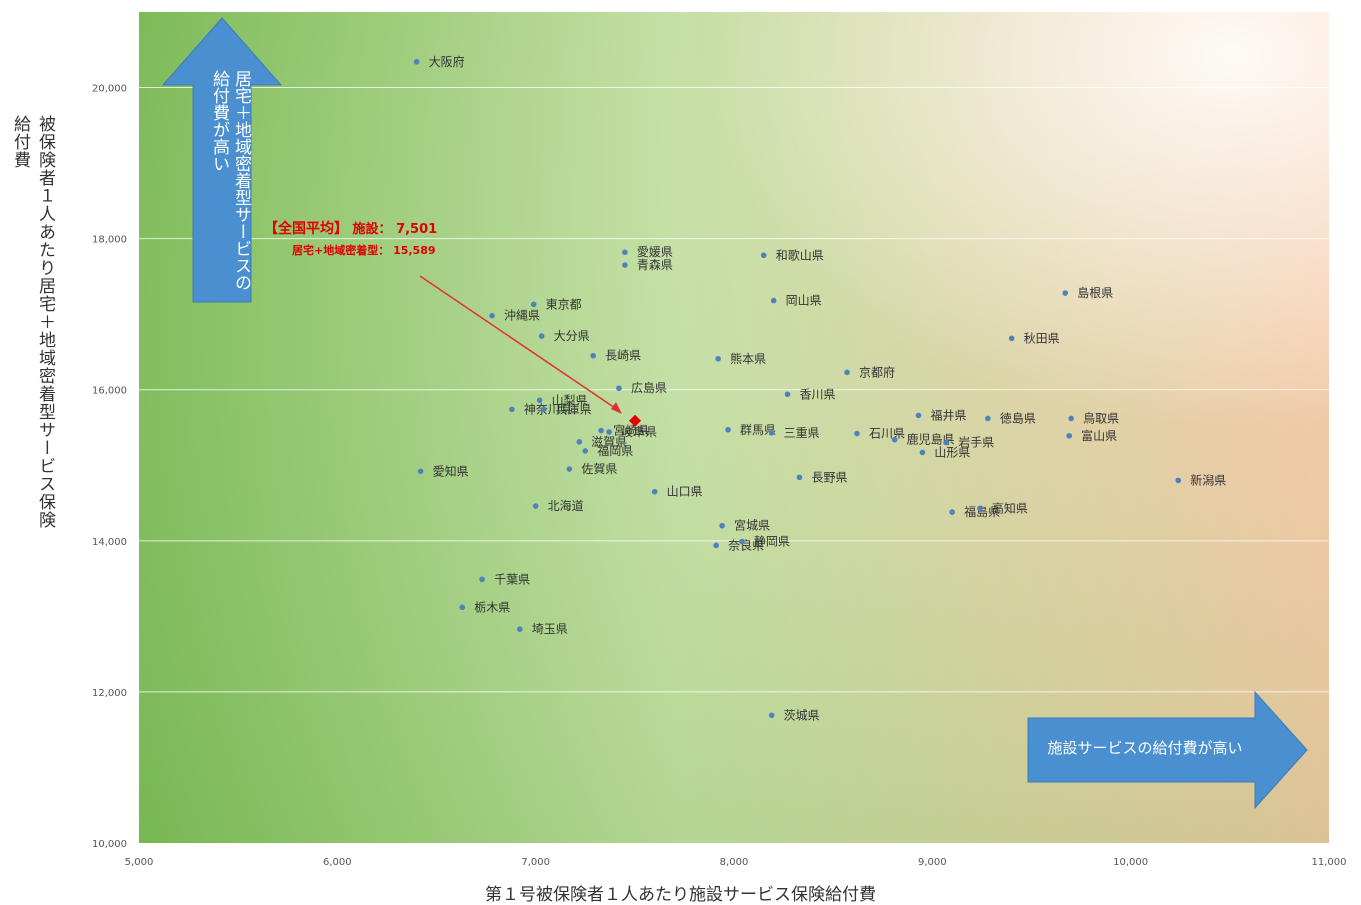 The image size is (1361, 905). Describe the element at coordinates (655, 264) in the screenshot. I see `point-label: 青森県` at that location.